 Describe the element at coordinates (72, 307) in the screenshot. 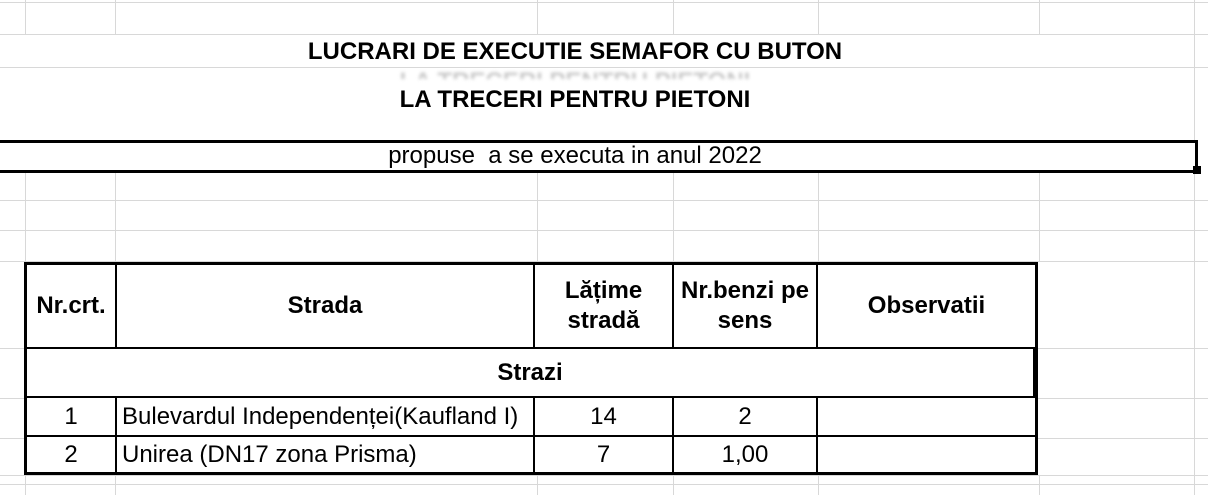

I see `header-cell-nr-crt: Nr.crt.` at that location.